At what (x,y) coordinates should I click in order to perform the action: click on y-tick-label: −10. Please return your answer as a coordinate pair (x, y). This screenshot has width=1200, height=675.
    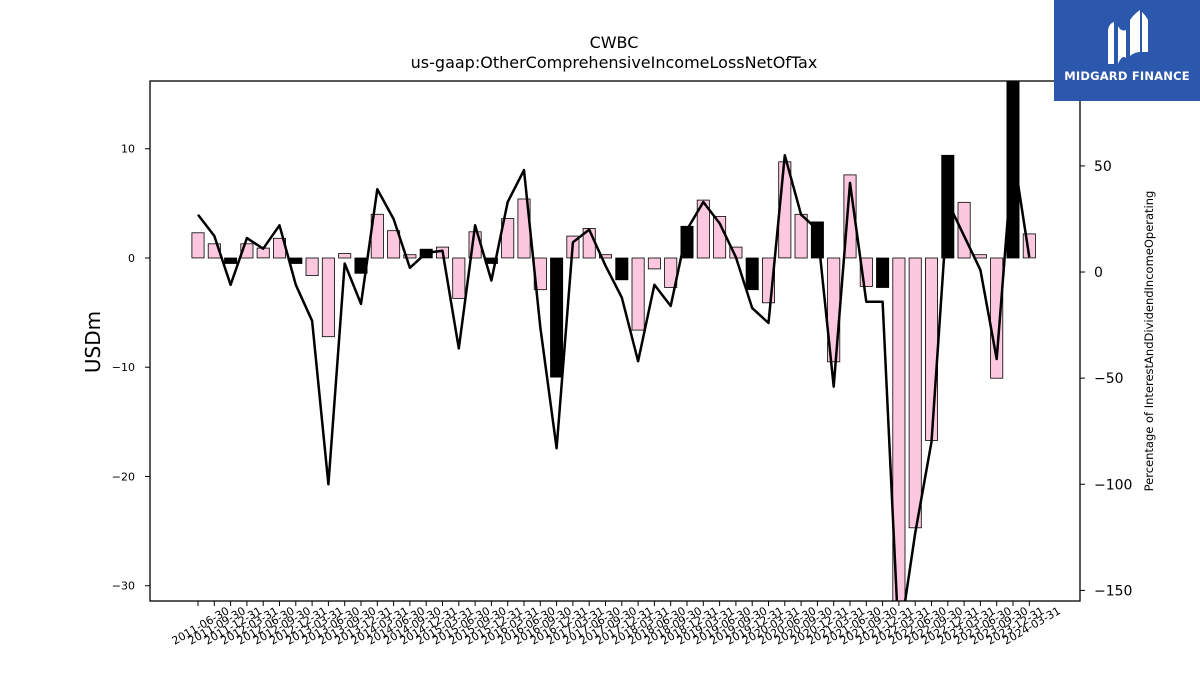
    Looking at the image, I should click on (123, 367).